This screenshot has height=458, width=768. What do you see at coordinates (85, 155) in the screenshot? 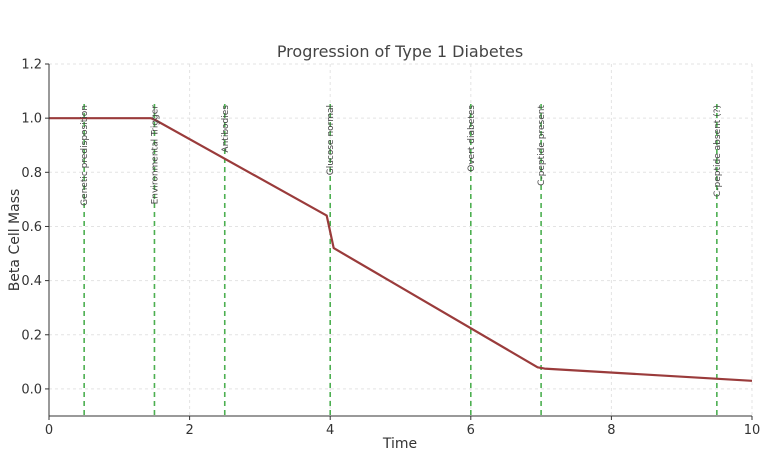
I see `event-label: Genetic predisposition` at bounding box center [85, 155].